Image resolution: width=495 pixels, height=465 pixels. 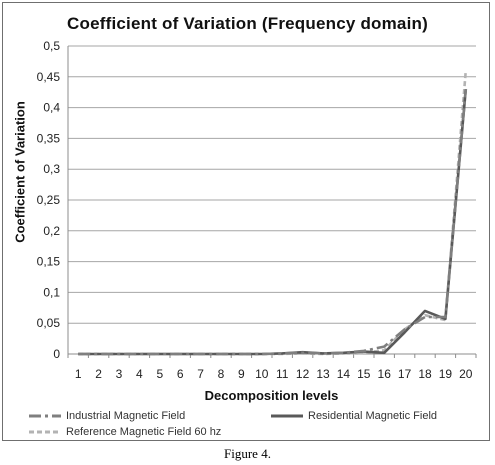 What do you see at coordinates (274, 374) in the screenshot?
I see `x-tick-labels: 1 2 3 4 5 6 7 8 9 10 11 12 13 14 15 16 17 18 19 20` at bounding box center [274, 374].